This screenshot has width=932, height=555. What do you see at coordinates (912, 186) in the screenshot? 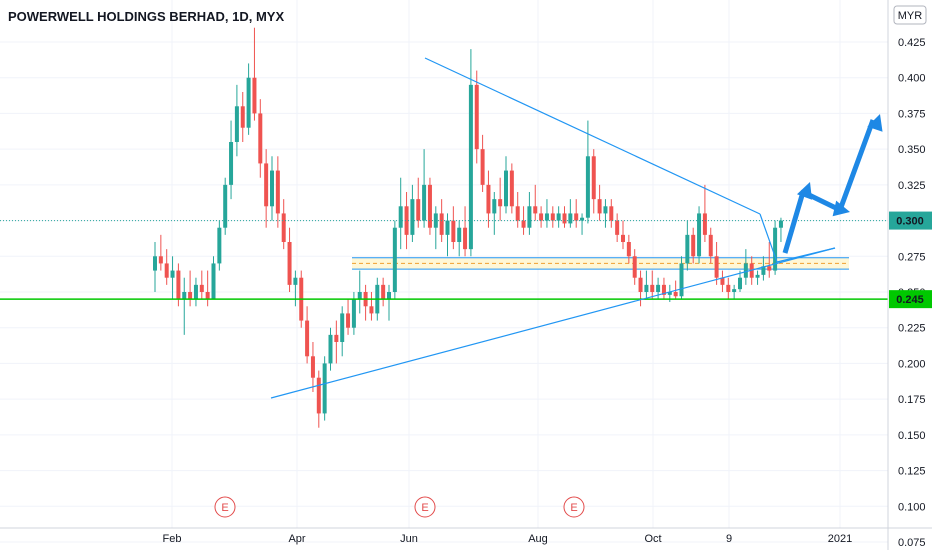
I see `y-tick-label: 0.325` at bounding box center [912, 186].